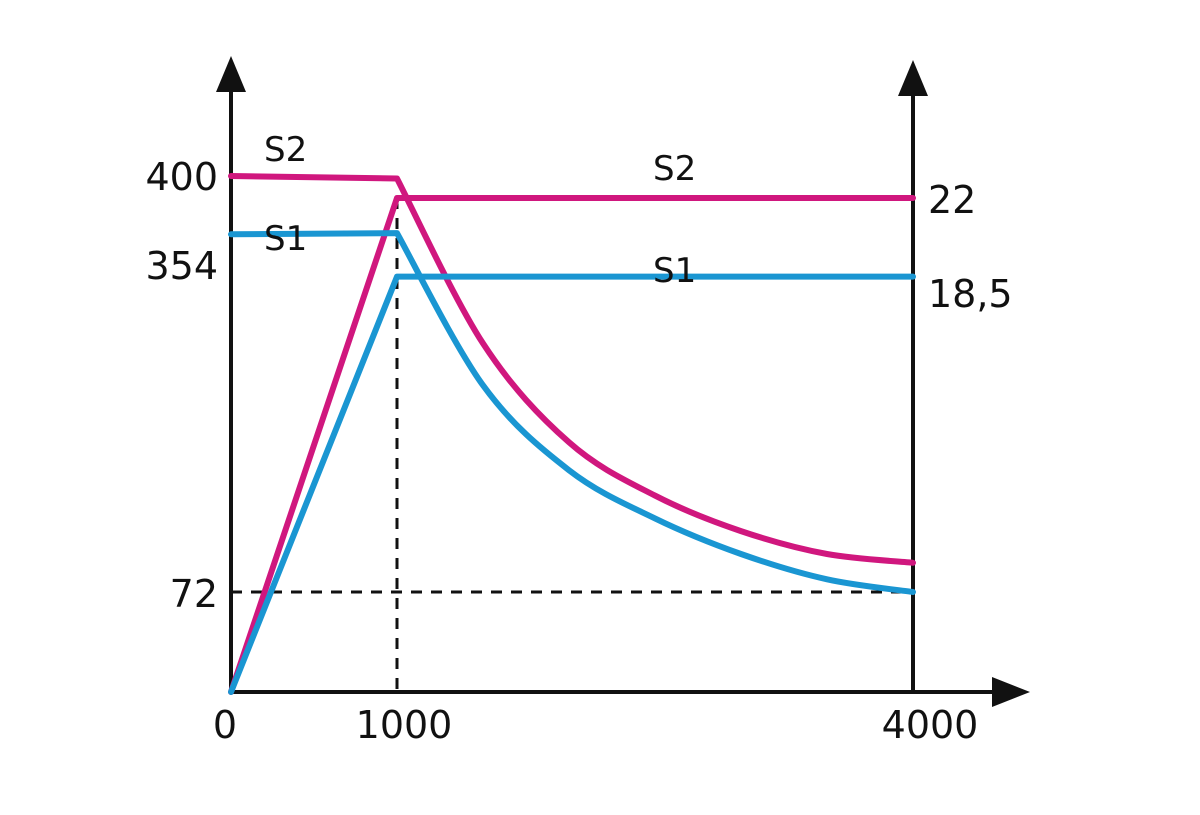 Image resolution: width=1200 pixels, height=815 pixels. Describe the element at coordinates (404, 725) in the screenshot. I see `x-tick-1000: 1000` at that location.